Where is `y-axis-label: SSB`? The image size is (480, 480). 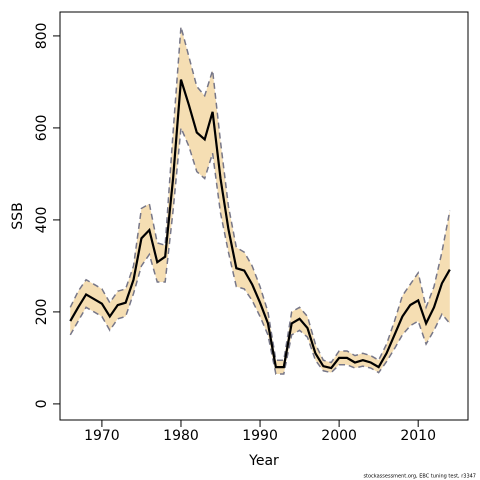 y-axis-label: SSB is located at coordinates (18, 215).